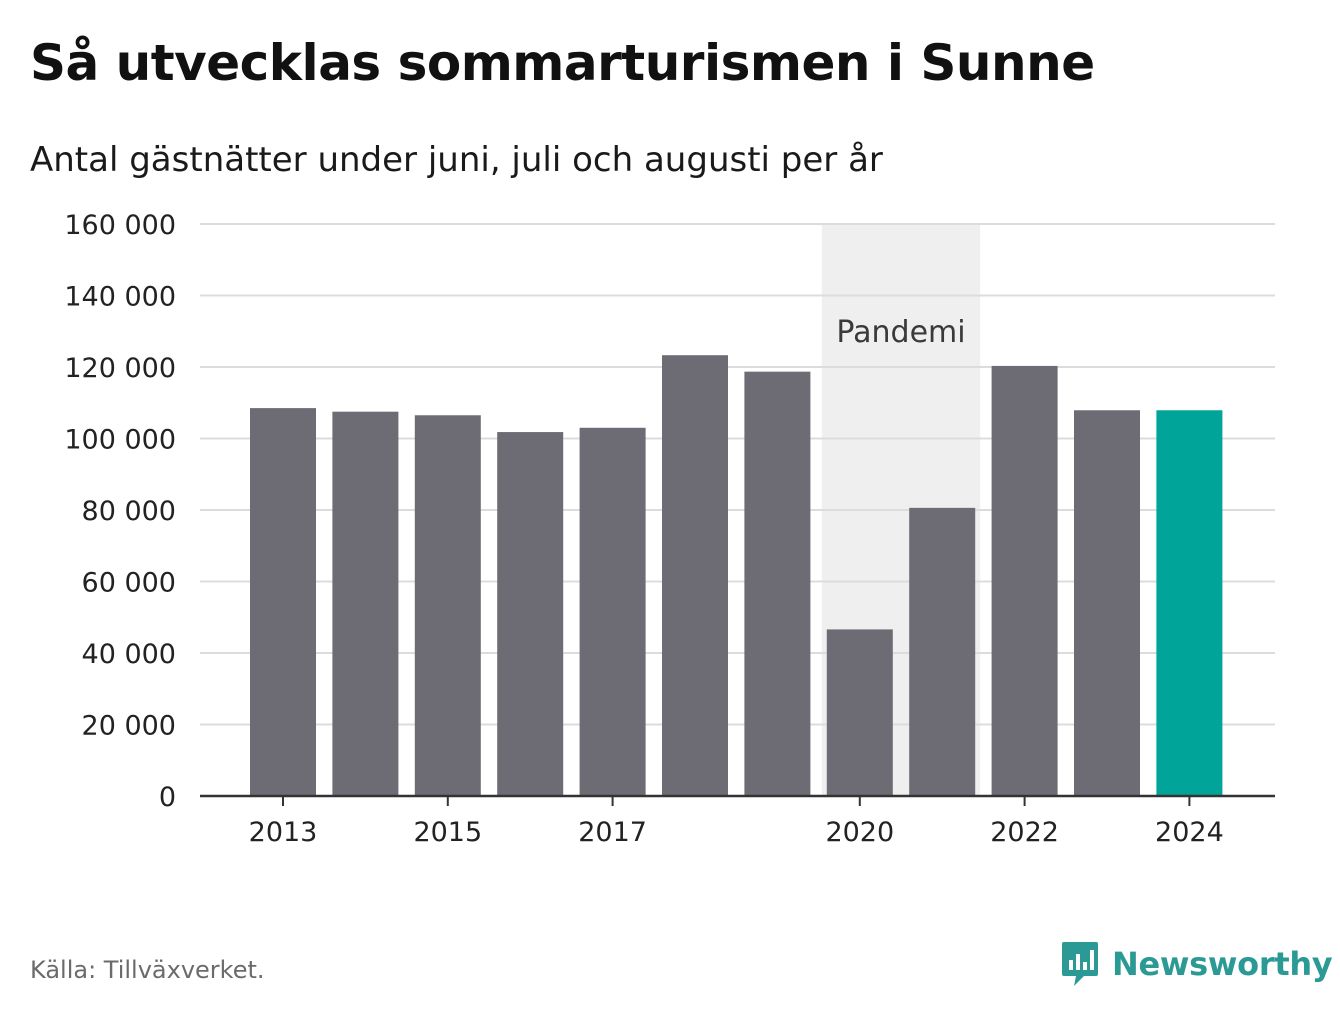  Describe the element at coordinates (283, 832) in the screenshot. I see `x-tick-label: 2013` at that location.